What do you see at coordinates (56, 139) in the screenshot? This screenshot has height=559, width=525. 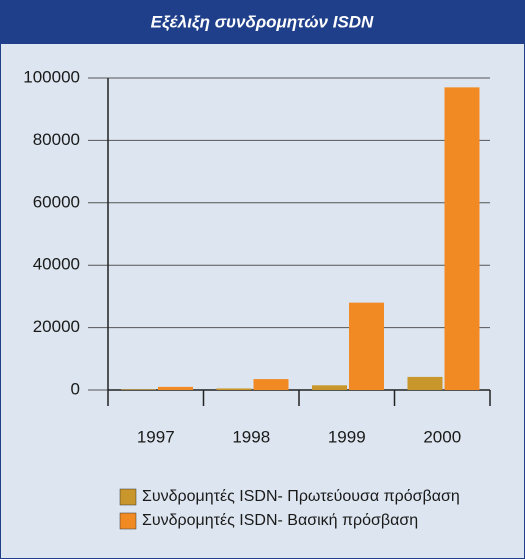 I see `y-tick-label: 80000` at bounding box center [56, 139].